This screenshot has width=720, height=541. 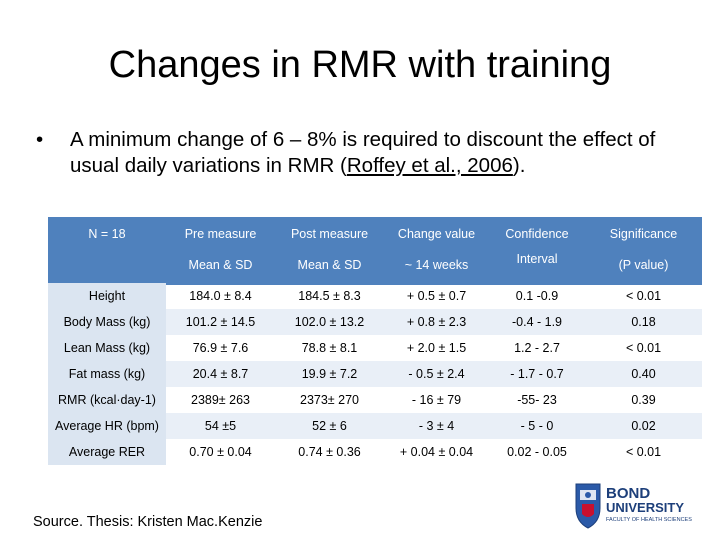 What do you see at coordinates (436, 400) in the screenshot?
I see `table-cell: - 16 ± 79` at bounding box center [436, 400].